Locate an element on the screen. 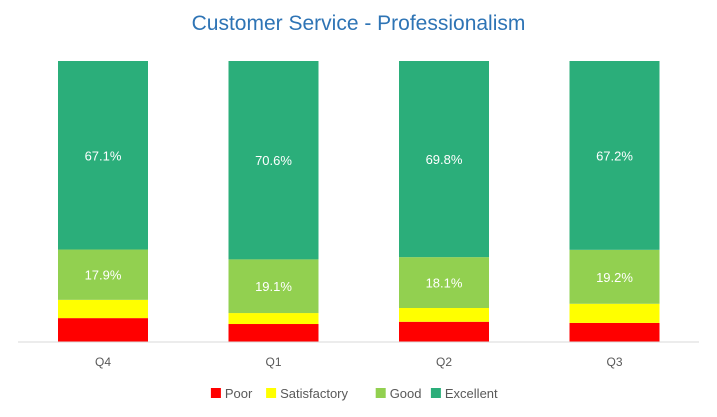 This screenshot has height=417, width=717. legend-label-good: Good is located at coordinates (406, 393).